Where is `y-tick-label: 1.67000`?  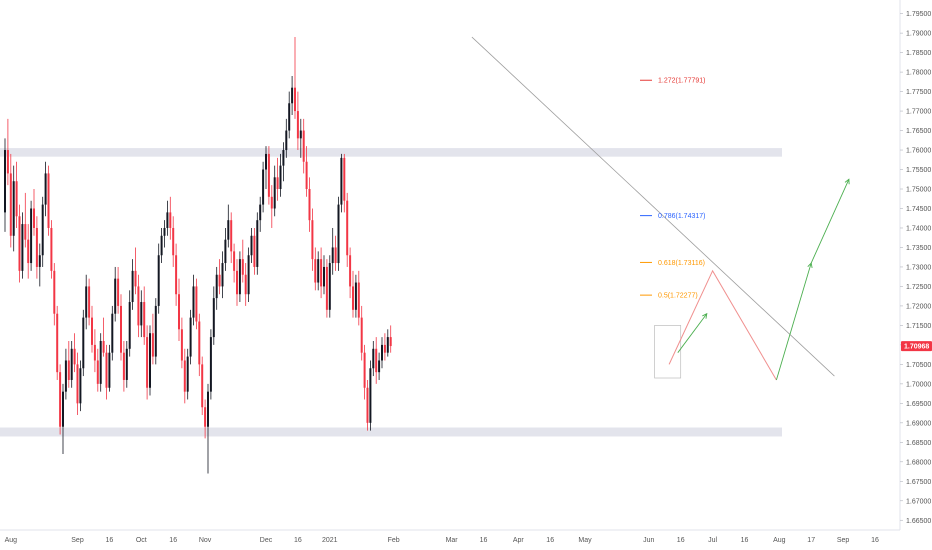 y-tick-label: 1.67000 is located at coordinates (918, 501).